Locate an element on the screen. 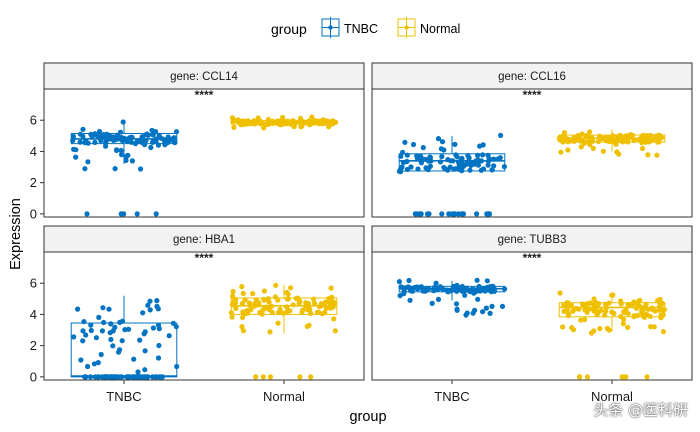 This screenshot has height=432, width=700. y-tick-label: 2 is located at coordinates (33, 182).